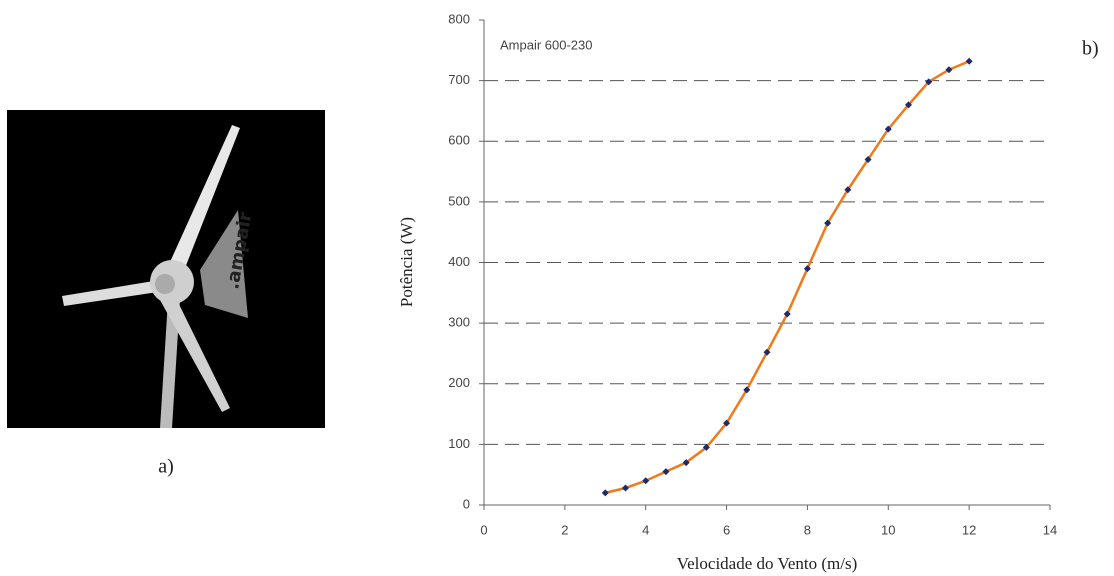 Image resolution: width=1114 pixels, height=576 pixels. I want to click on x-tick-label: 14, so click(1050, 529).